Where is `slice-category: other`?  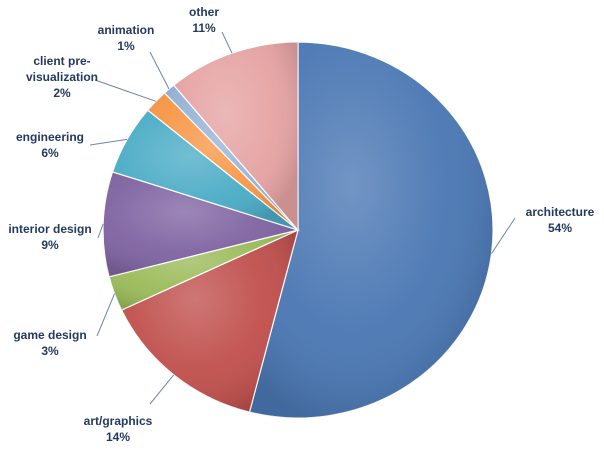 slice-category: other is located at coordinates (204, 12).